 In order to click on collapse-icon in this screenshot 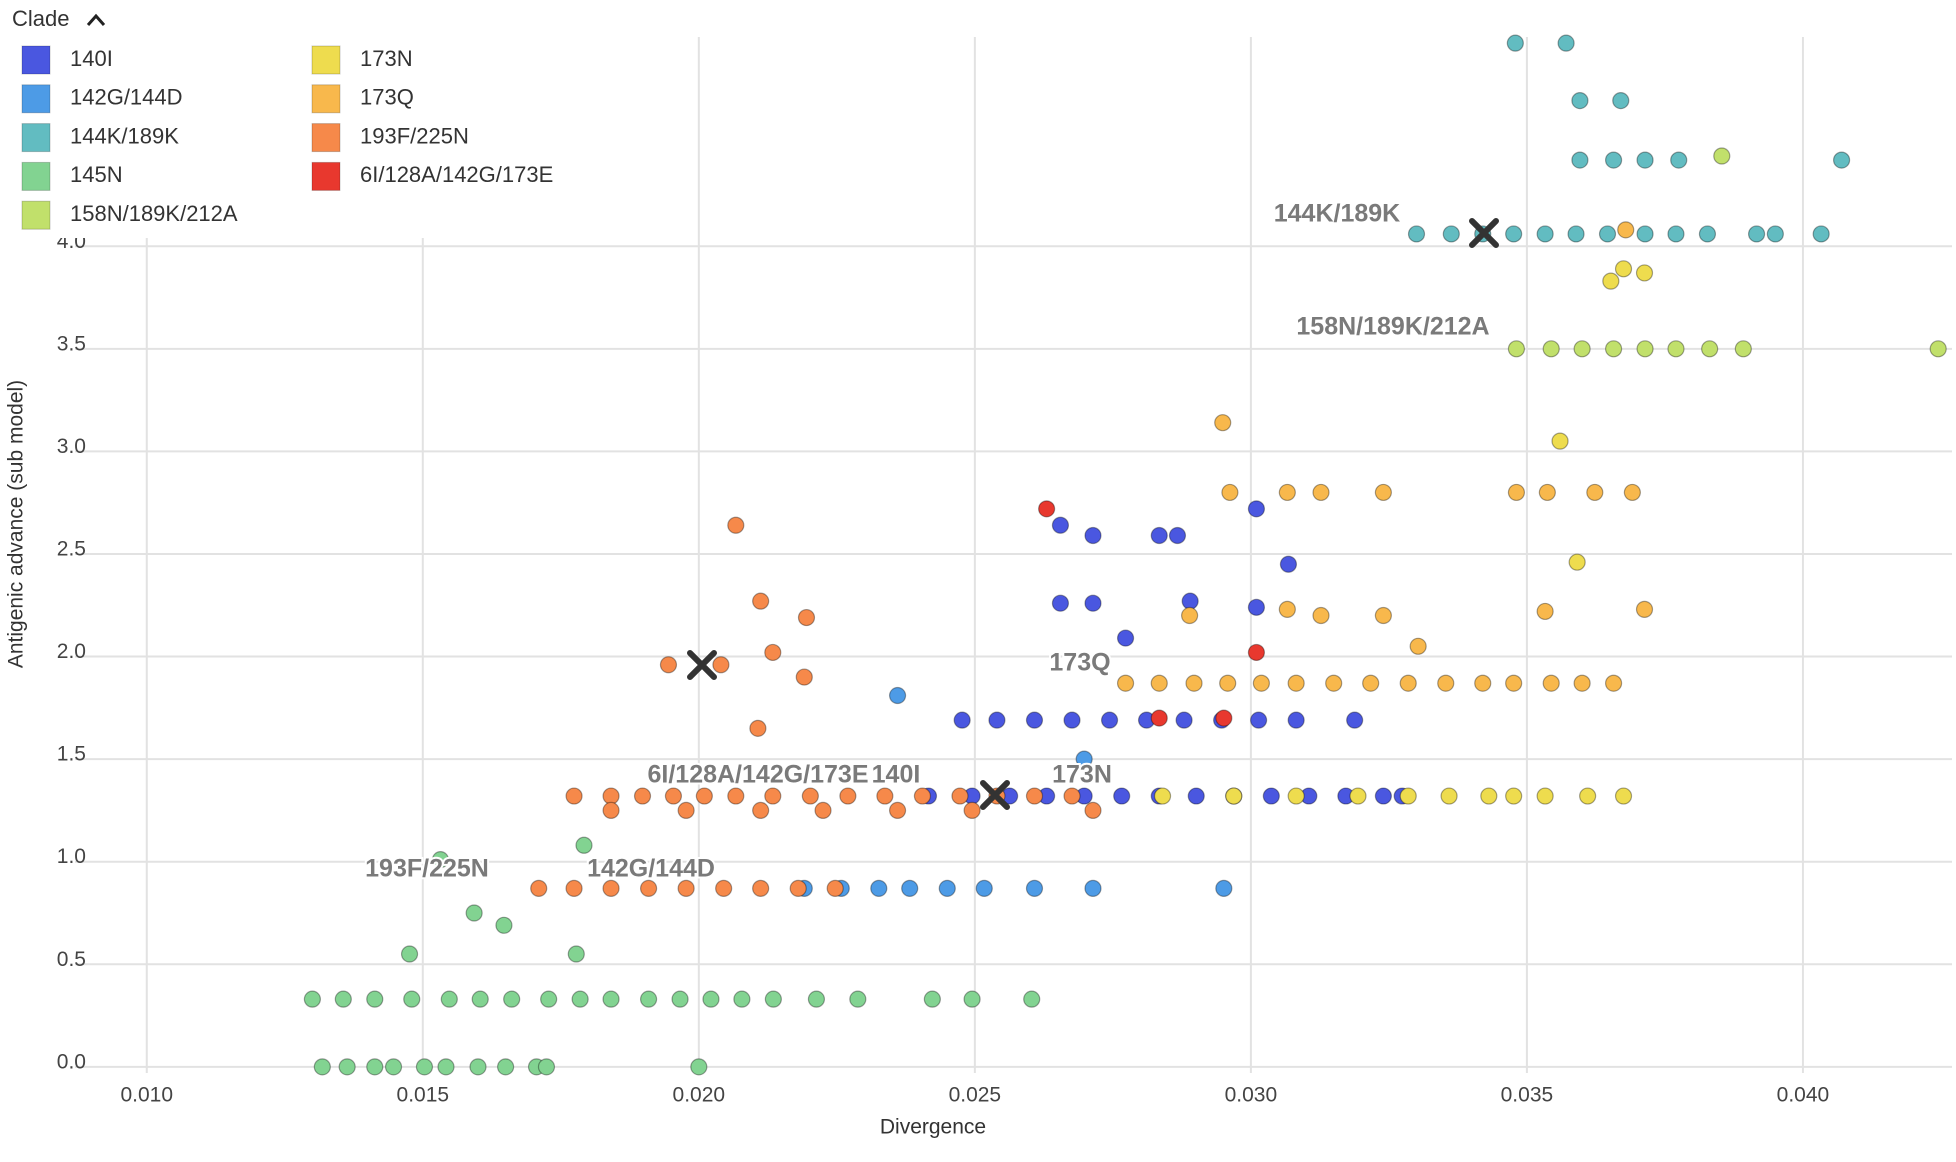, I will do `click(96, 19)`.